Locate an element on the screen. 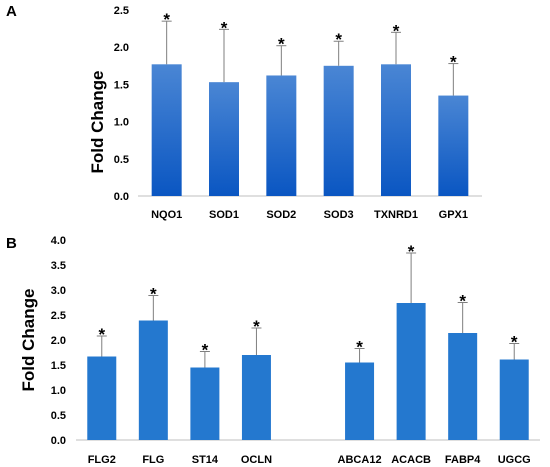 This screenshot has height=467, width=550. panel-b-category-label: ACACB is located at coordinates (411, 460).